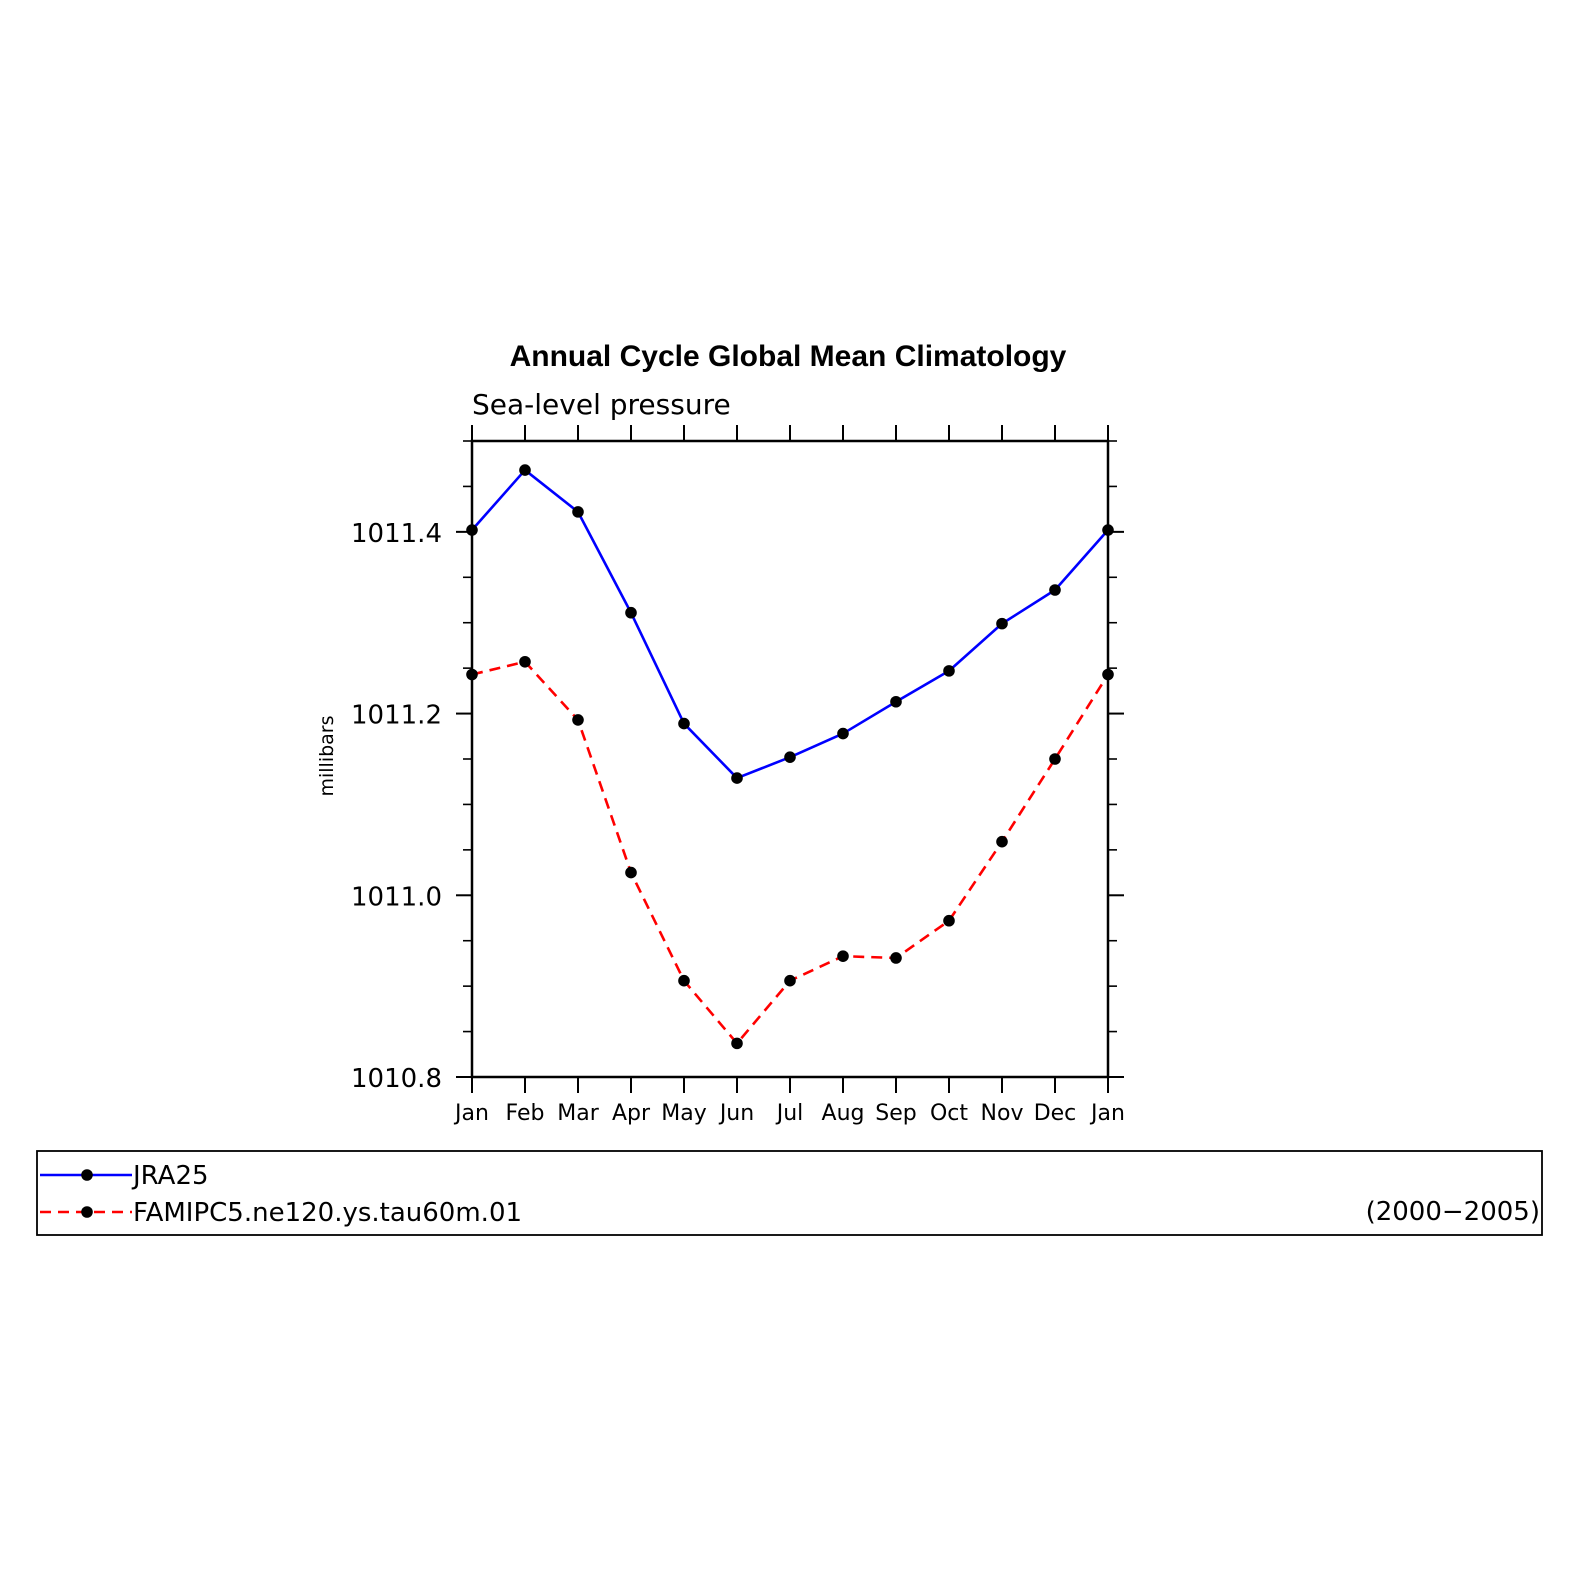  What do you see at coordinates (396, 716) in the screenshot?
I see `y-tick-label: 1011.2` at bounding box center [396, 716].